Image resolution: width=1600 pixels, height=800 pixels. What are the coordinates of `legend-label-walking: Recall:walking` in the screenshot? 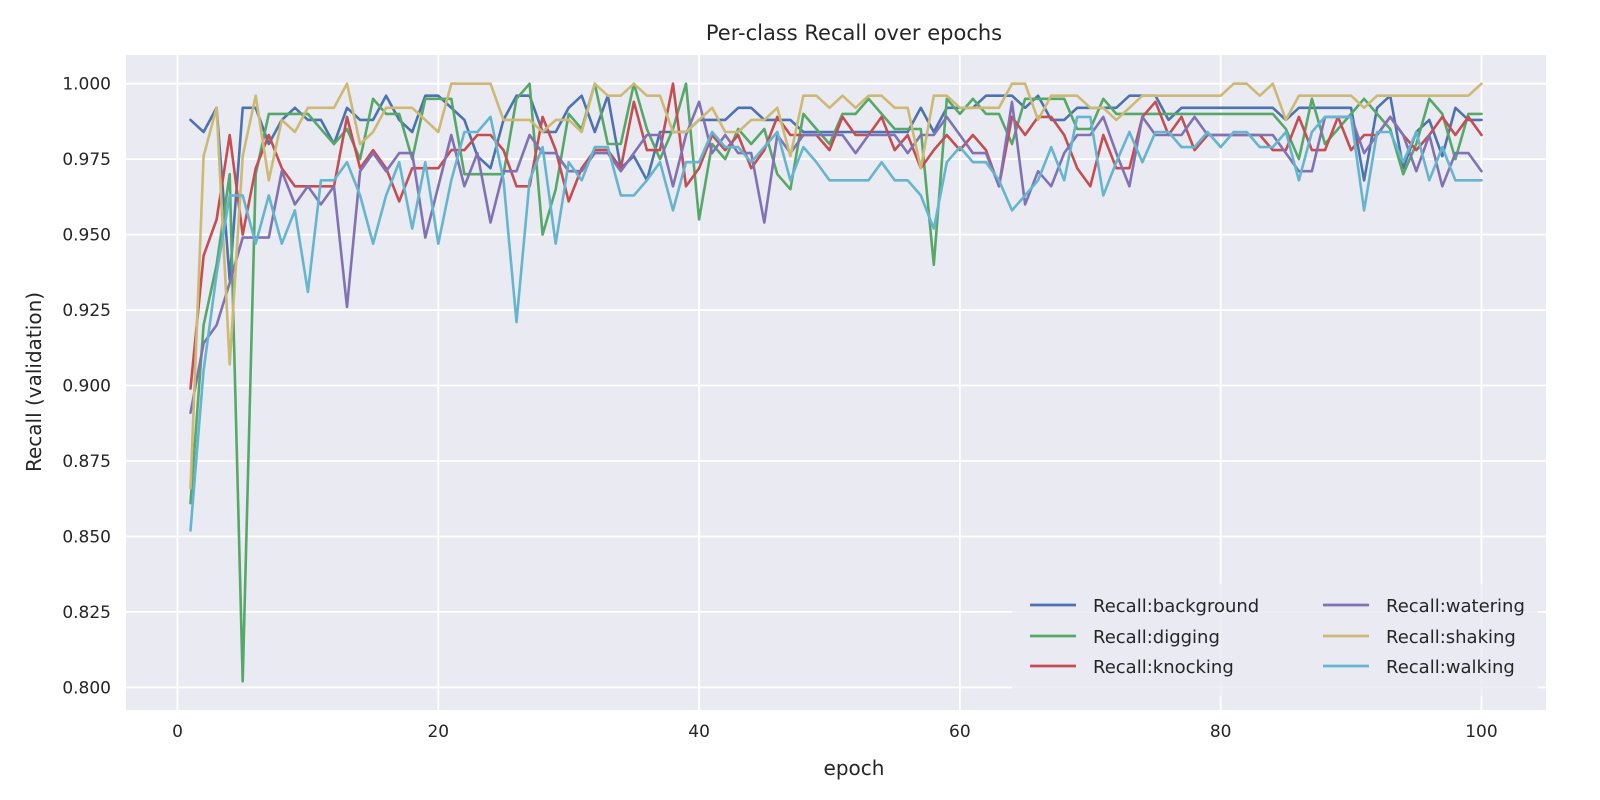 It's located at (1450, 667).